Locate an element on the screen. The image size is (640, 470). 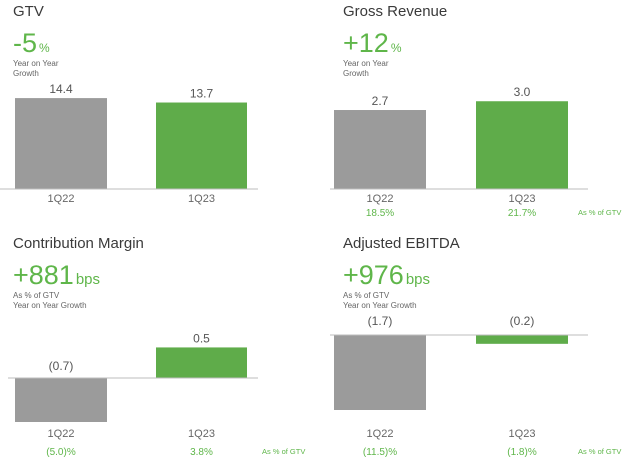
pct-of-gtv-label: 21.7% is located at coordinates (522, 213).